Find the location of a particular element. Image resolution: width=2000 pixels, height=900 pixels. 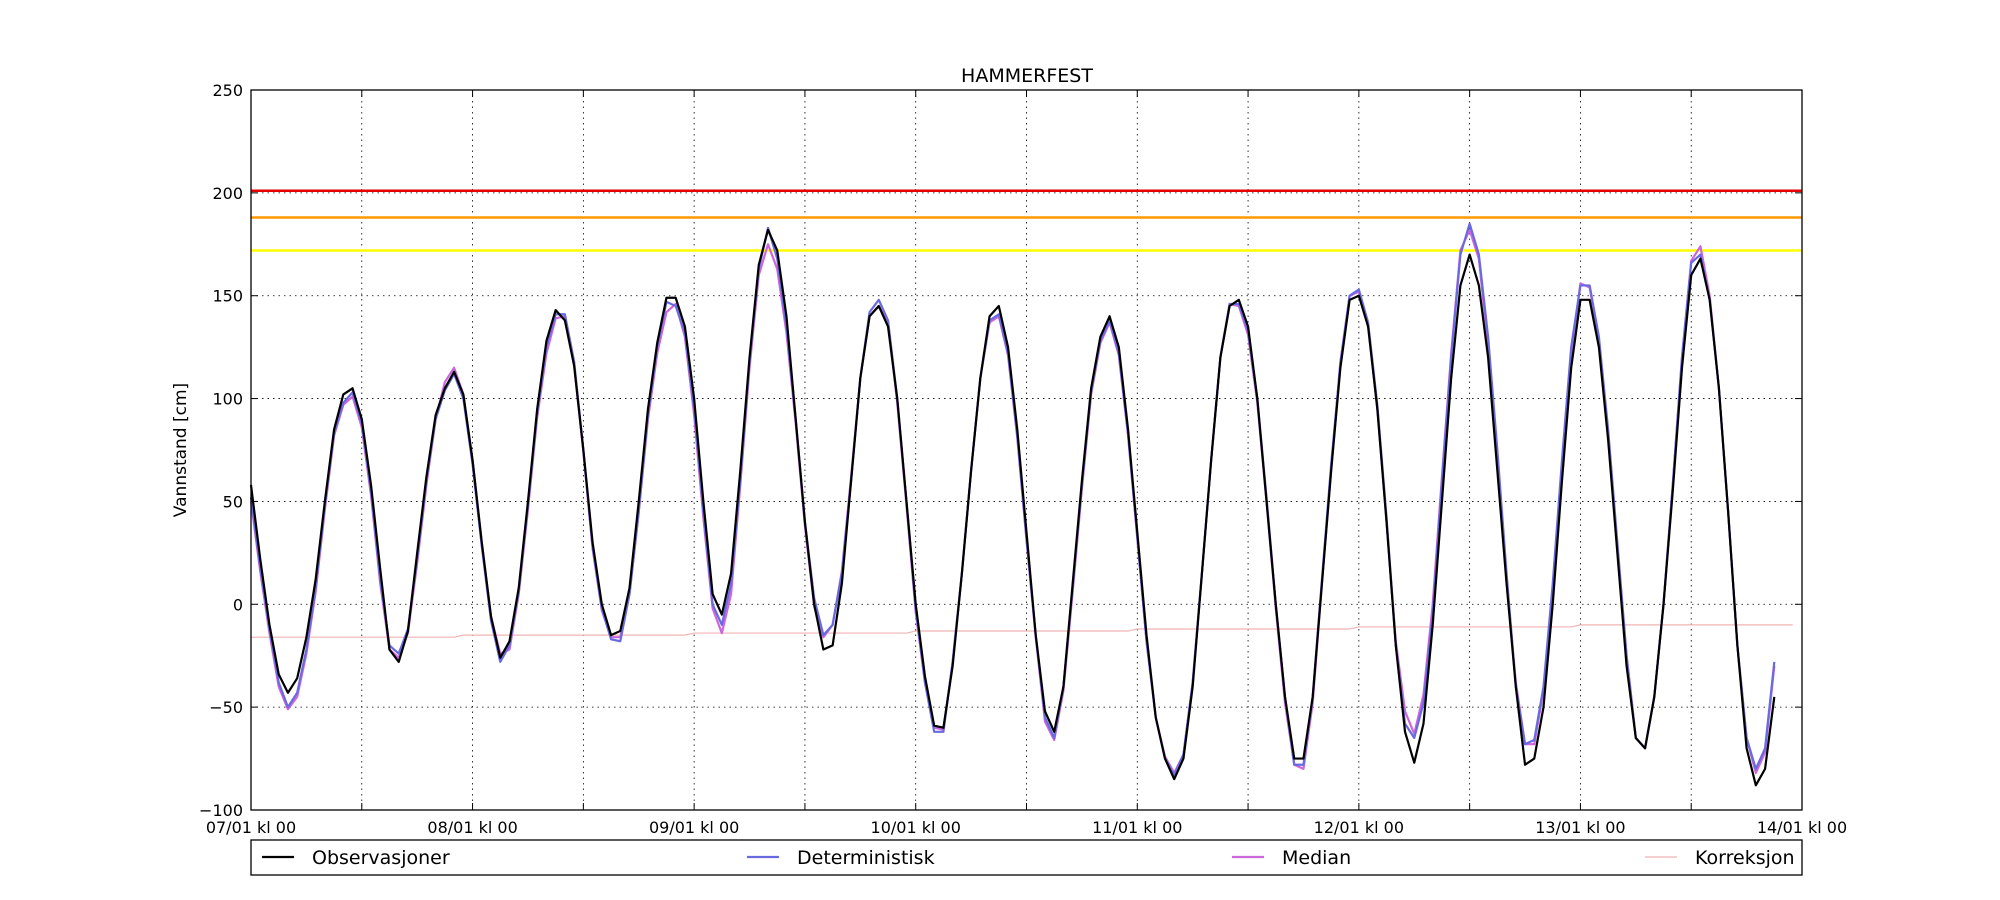

legend-frame is located at coordinates (1026, 857).